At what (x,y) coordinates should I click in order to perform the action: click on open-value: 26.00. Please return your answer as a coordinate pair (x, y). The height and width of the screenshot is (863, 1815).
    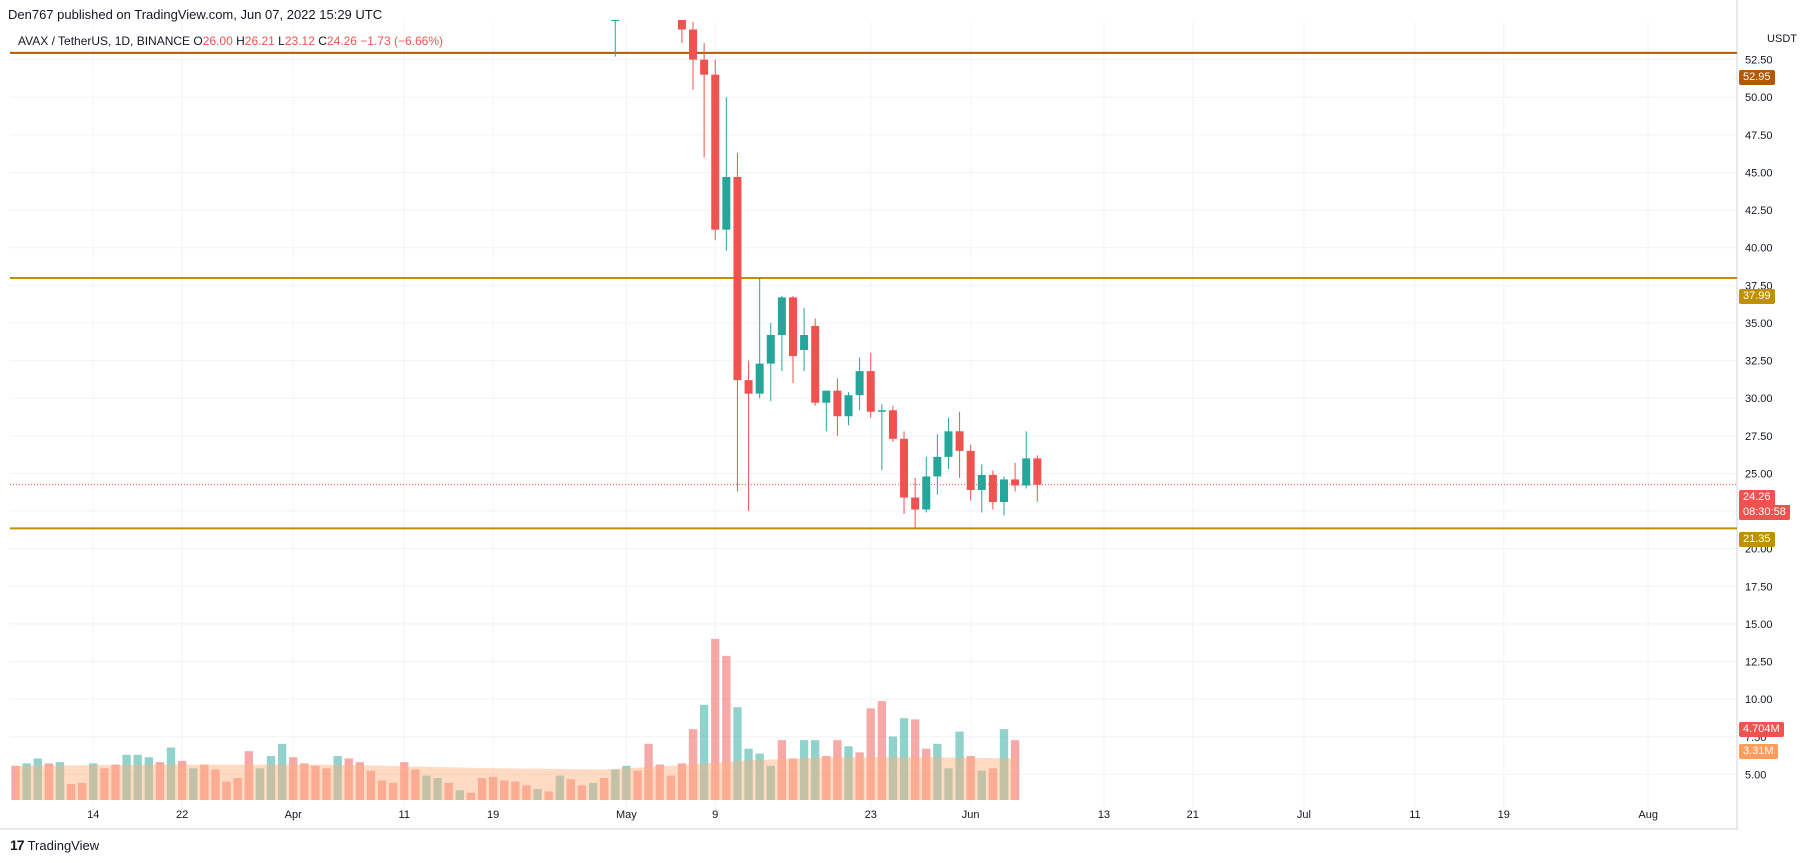
    Looking at the image, I should click on (217, 41).